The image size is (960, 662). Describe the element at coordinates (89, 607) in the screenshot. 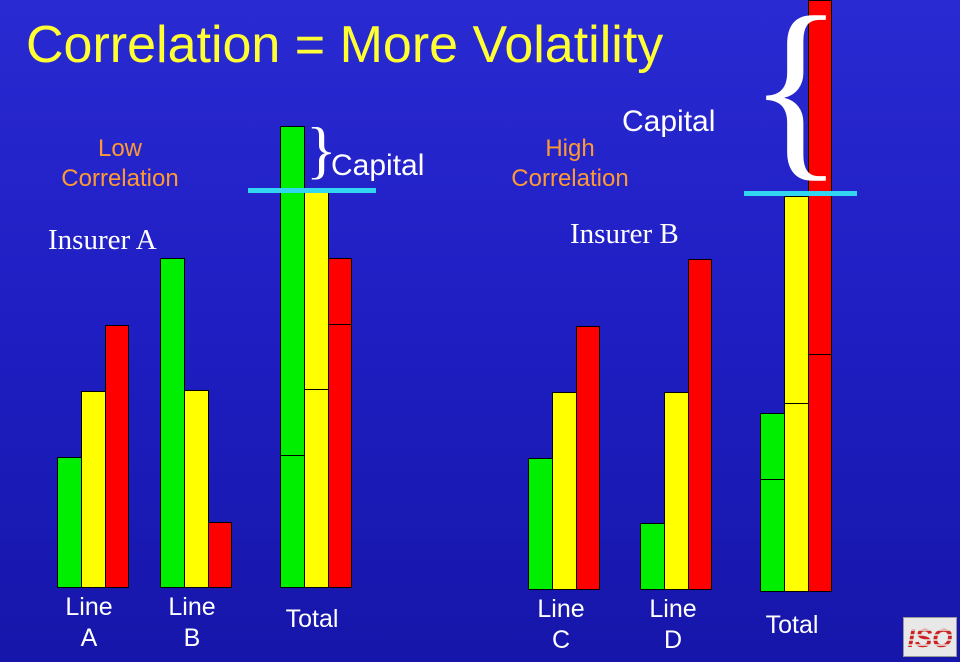

I see `line-a-label-line1: Line` at that location.